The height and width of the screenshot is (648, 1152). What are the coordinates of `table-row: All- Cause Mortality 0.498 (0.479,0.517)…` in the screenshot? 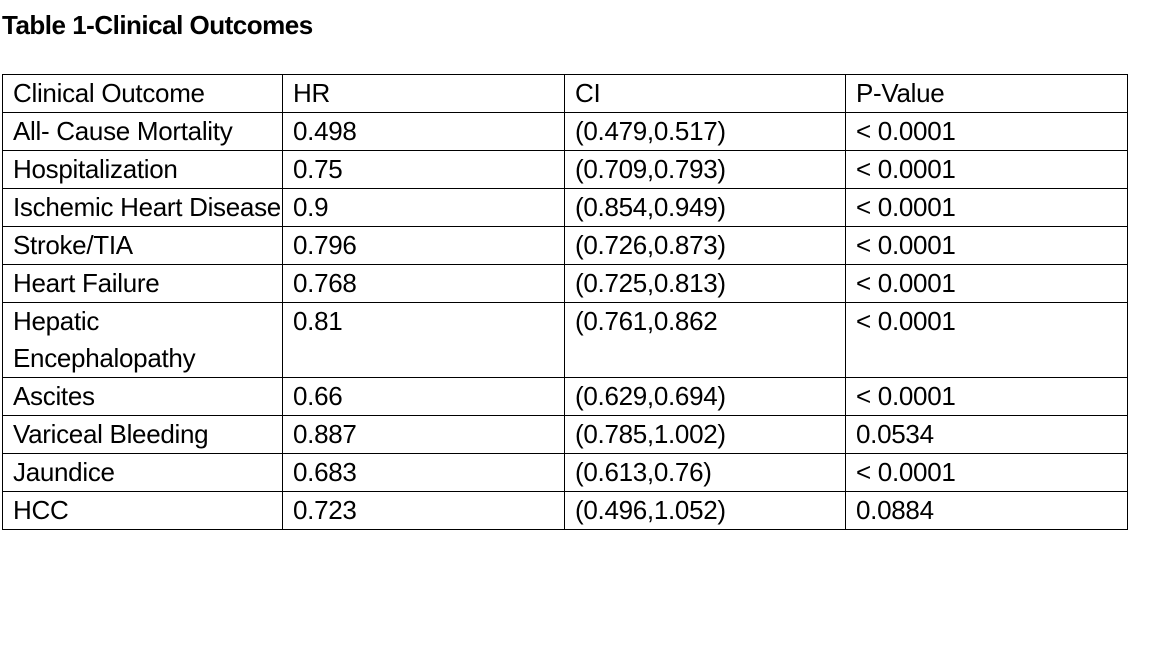 It's located at (565, 131).